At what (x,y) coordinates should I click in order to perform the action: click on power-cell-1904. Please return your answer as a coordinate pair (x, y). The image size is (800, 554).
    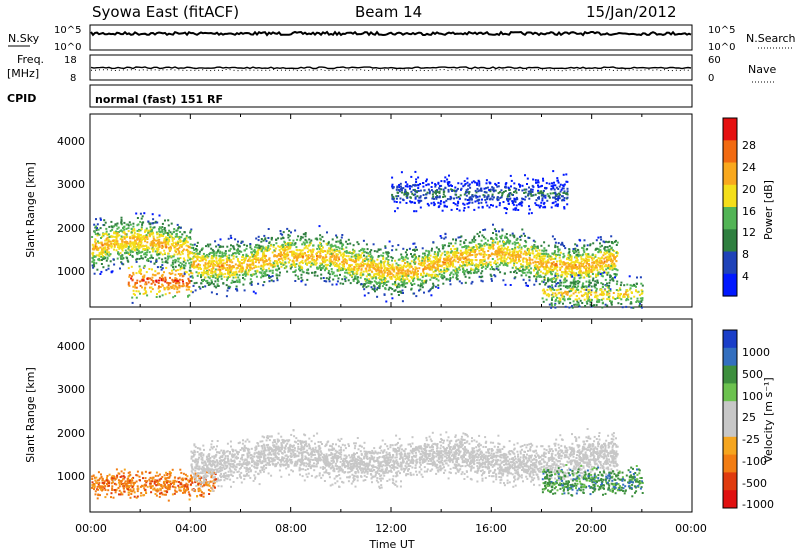
    Looking at the image, I should click on (571, 258).